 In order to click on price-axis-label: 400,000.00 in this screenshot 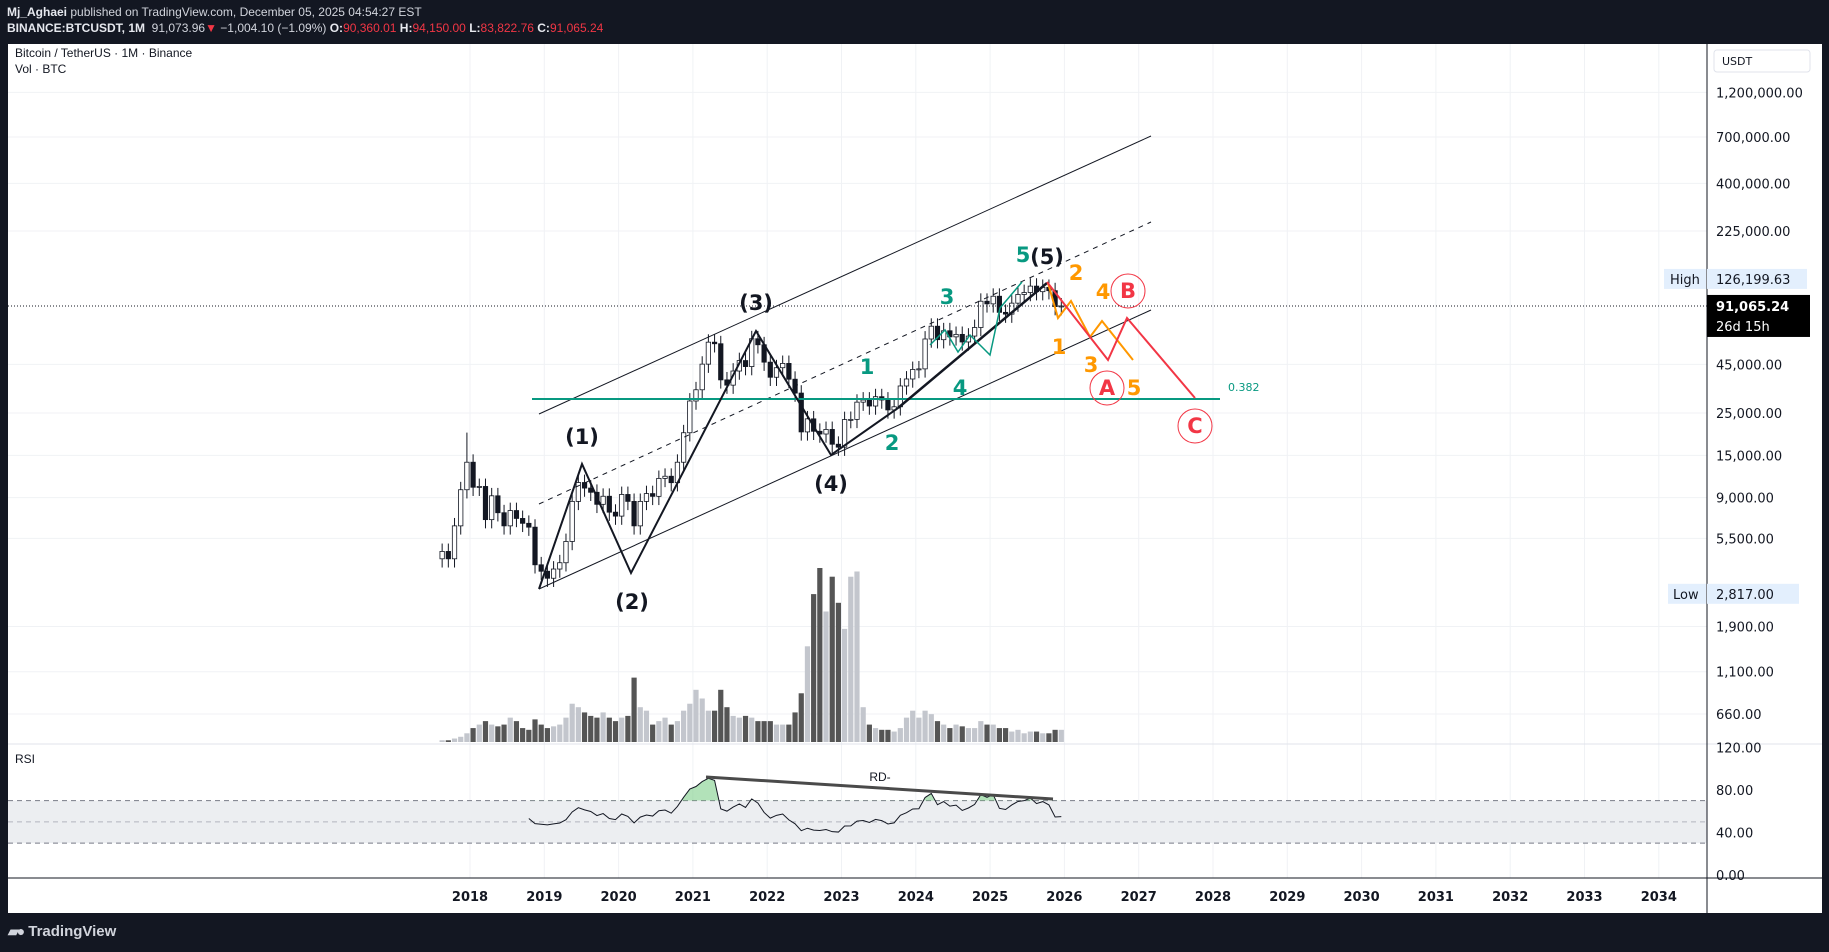, I will do `click(1753, 184)`.